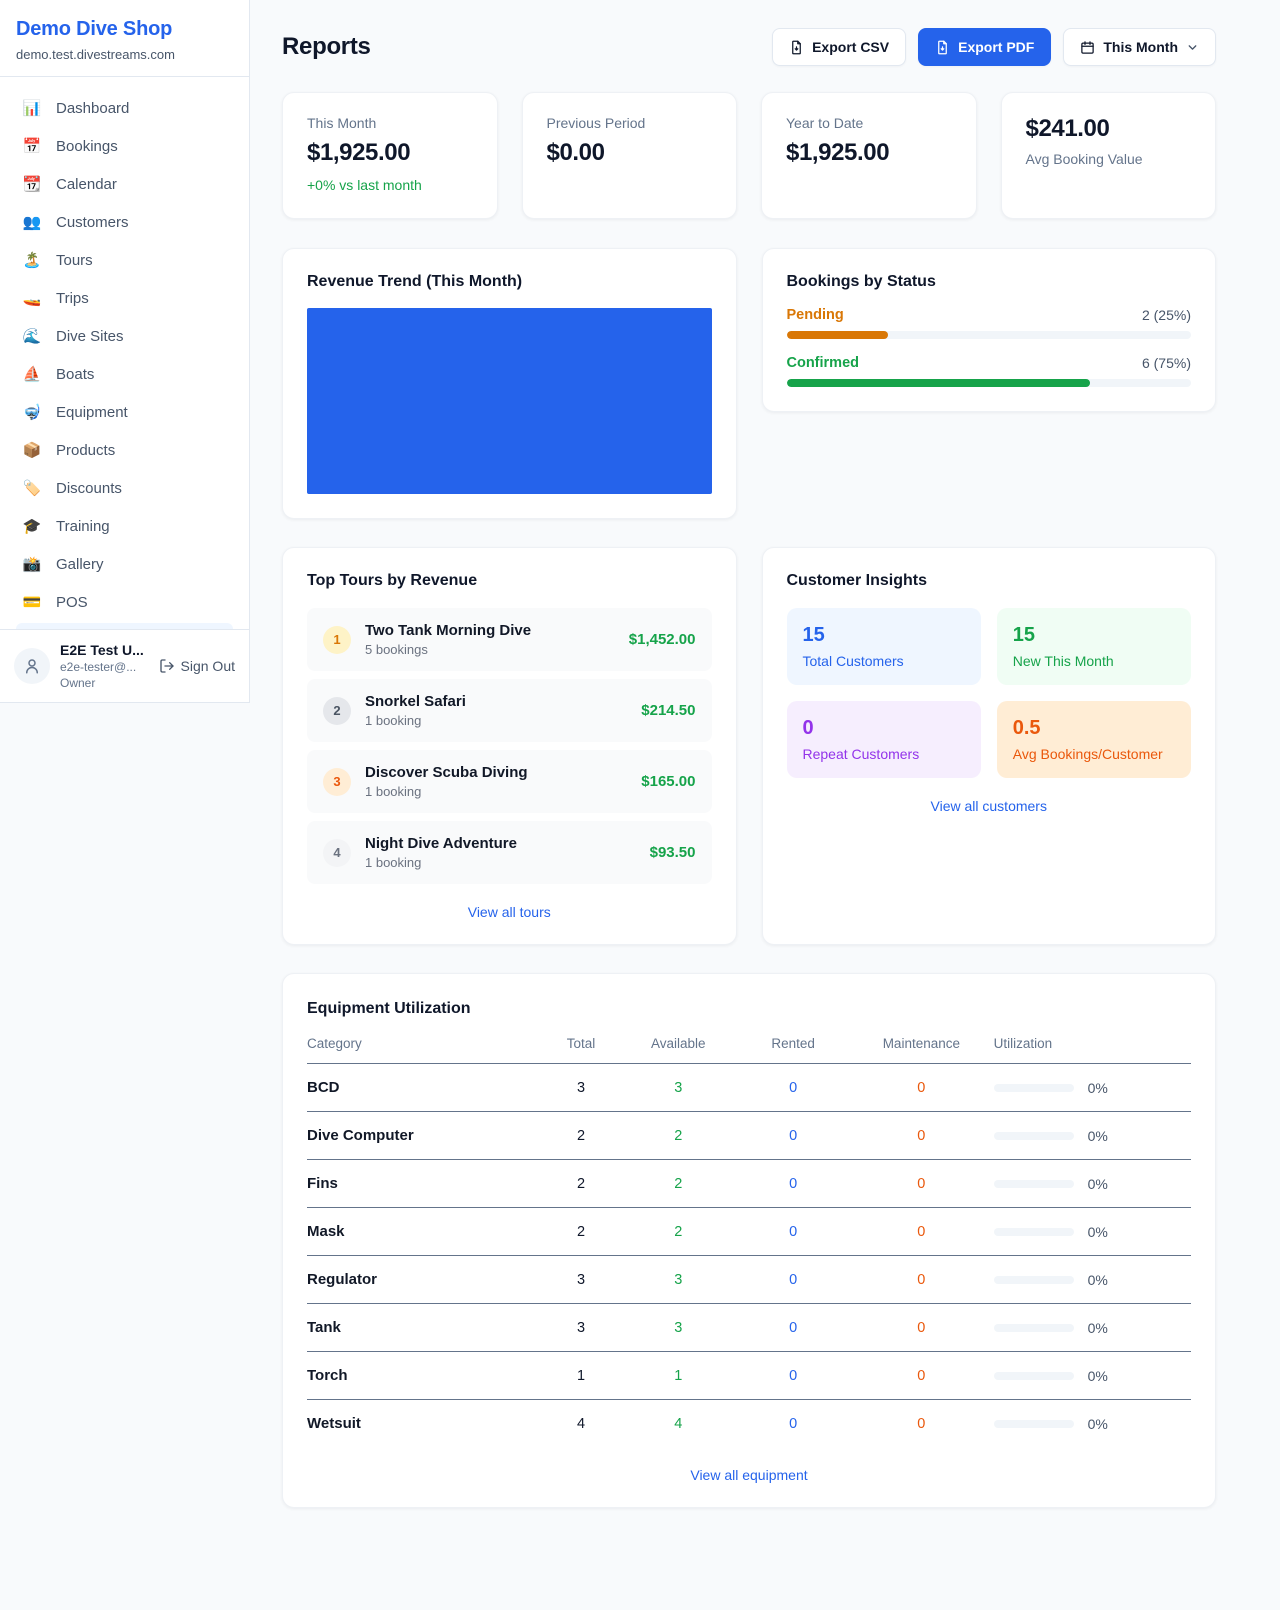  I want to click on export-csv-button: Export CSV, so click(839, 47).